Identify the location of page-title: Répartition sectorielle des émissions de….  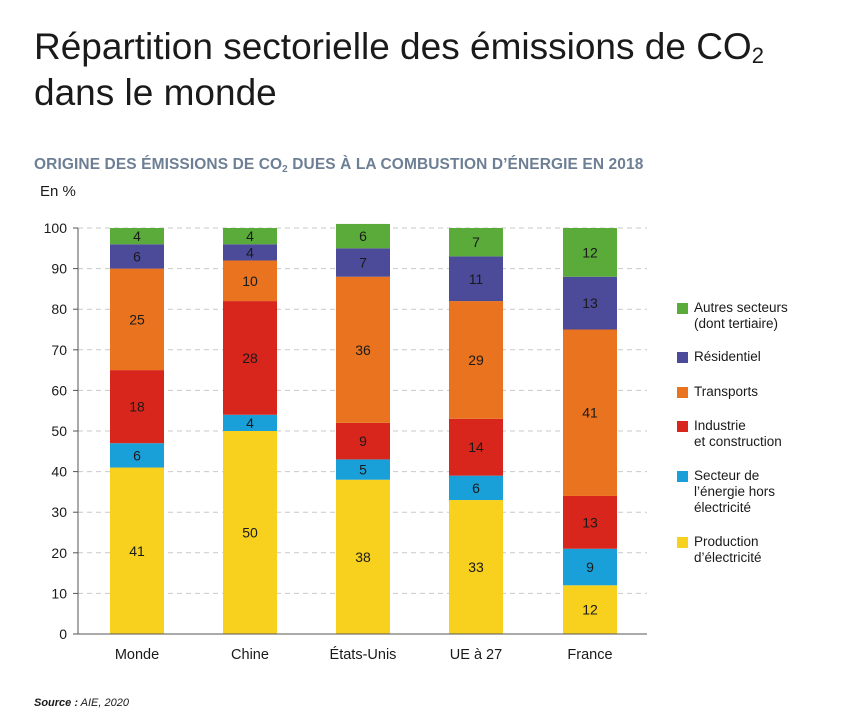
(399, 69).